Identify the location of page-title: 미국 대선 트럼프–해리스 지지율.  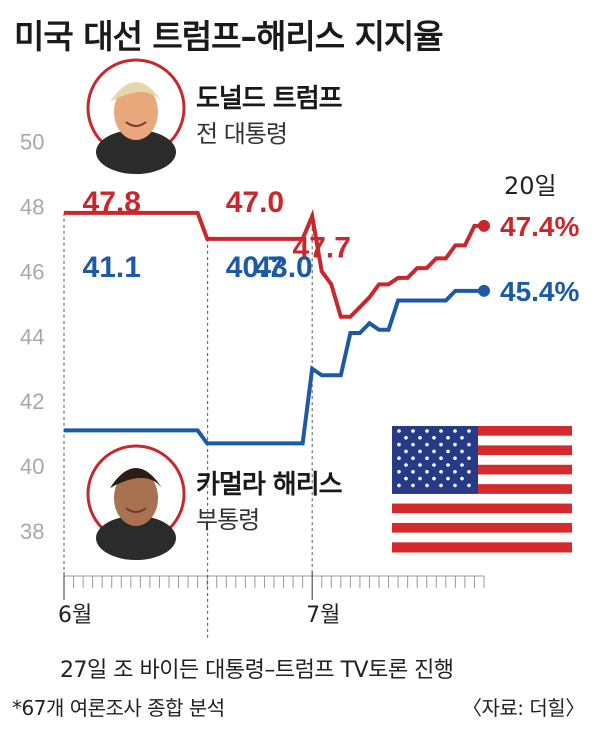
(229, 36).